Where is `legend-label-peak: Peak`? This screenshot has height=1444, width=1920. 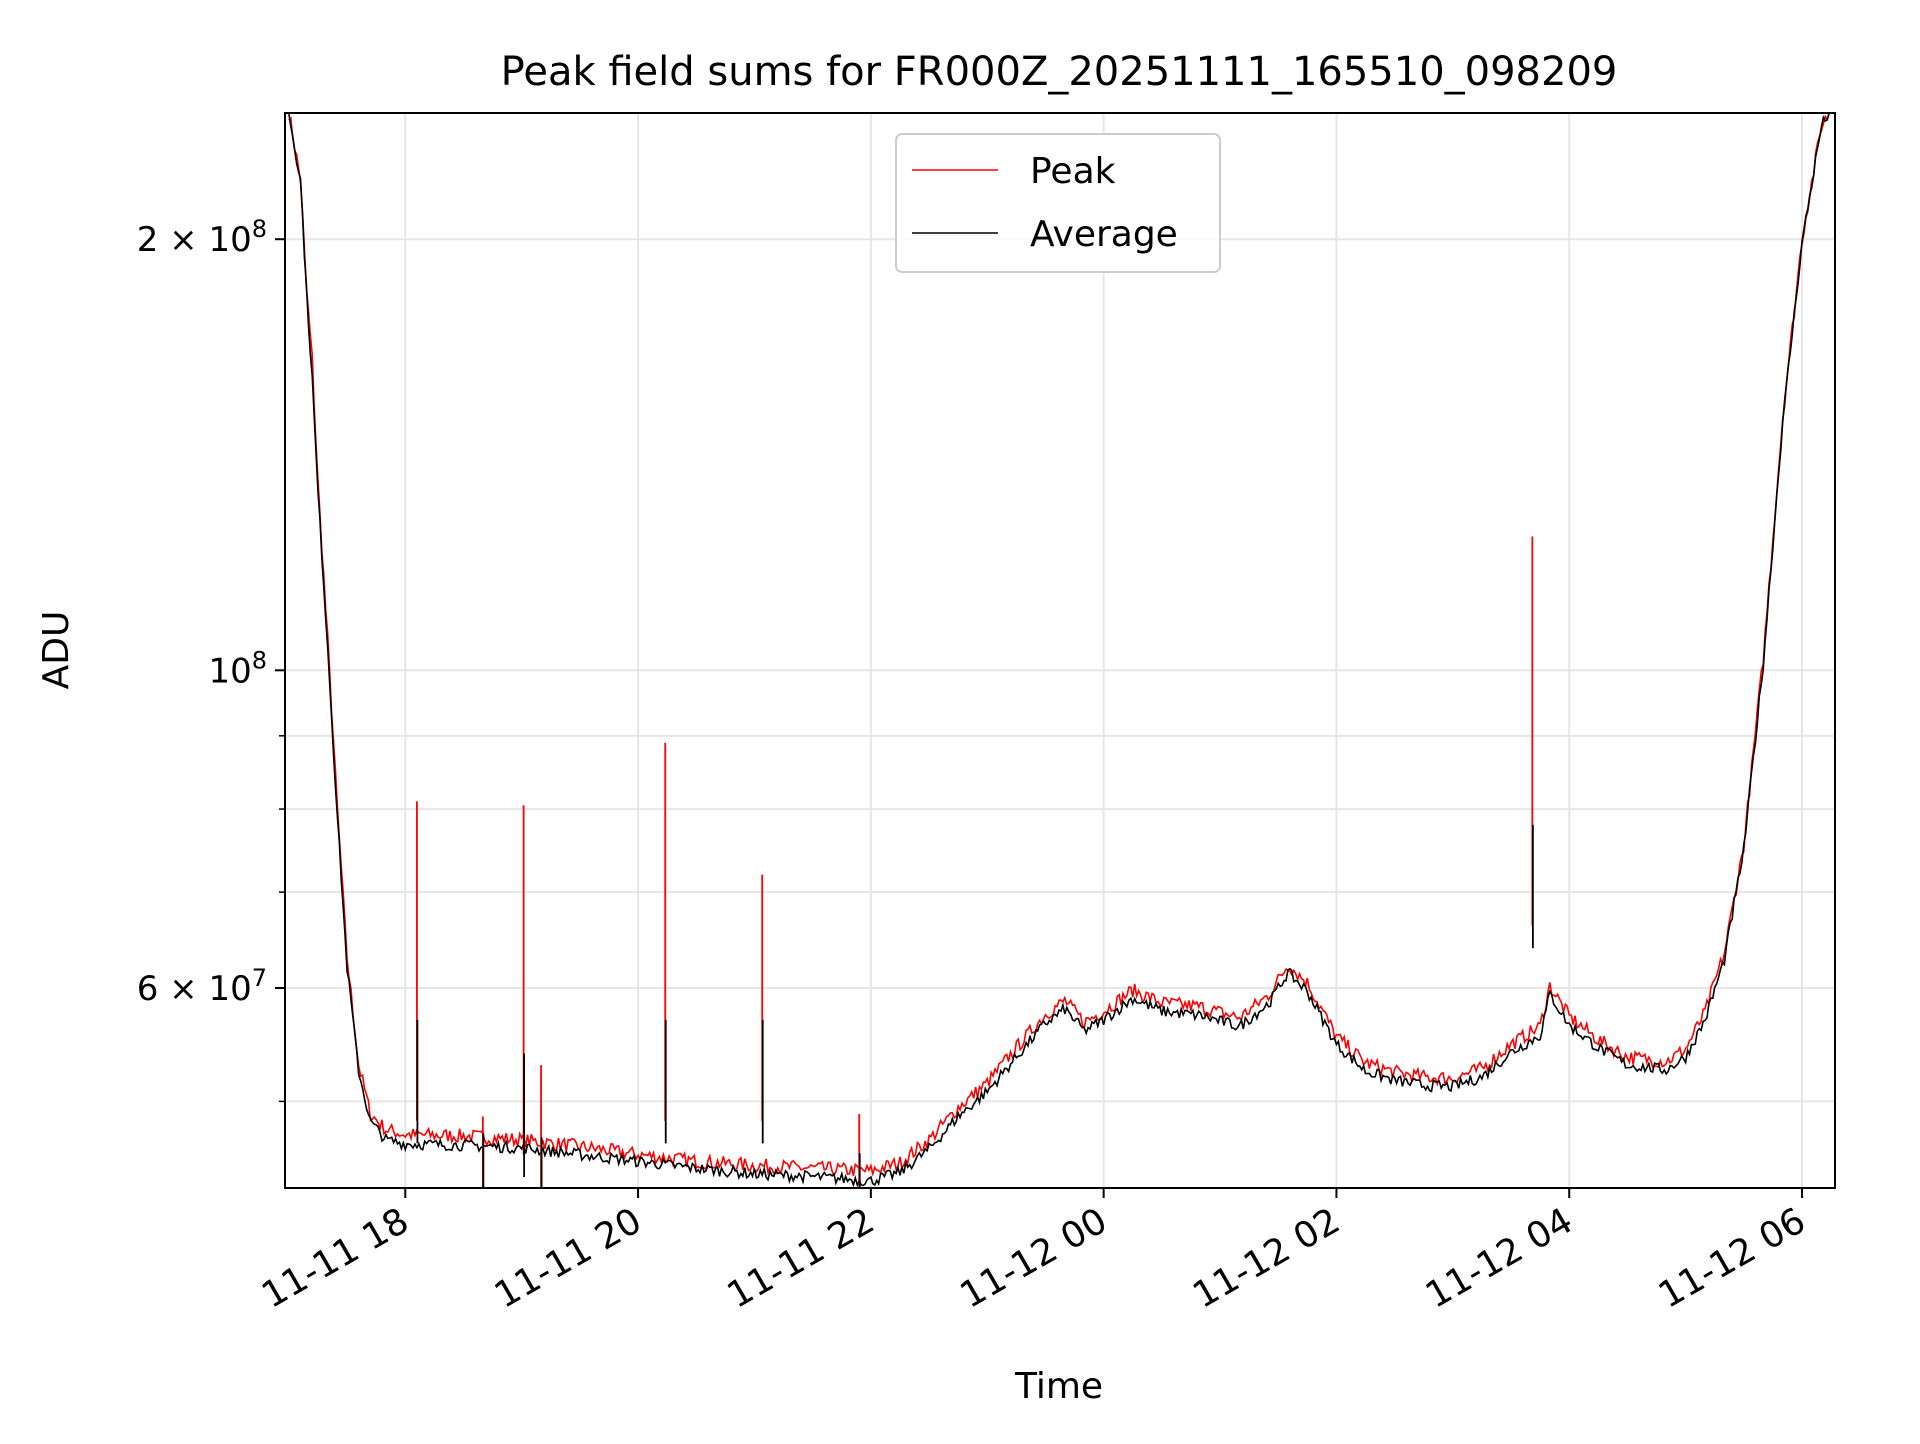 legend-label-peak: Peak is located at coordinates (1073, 171).